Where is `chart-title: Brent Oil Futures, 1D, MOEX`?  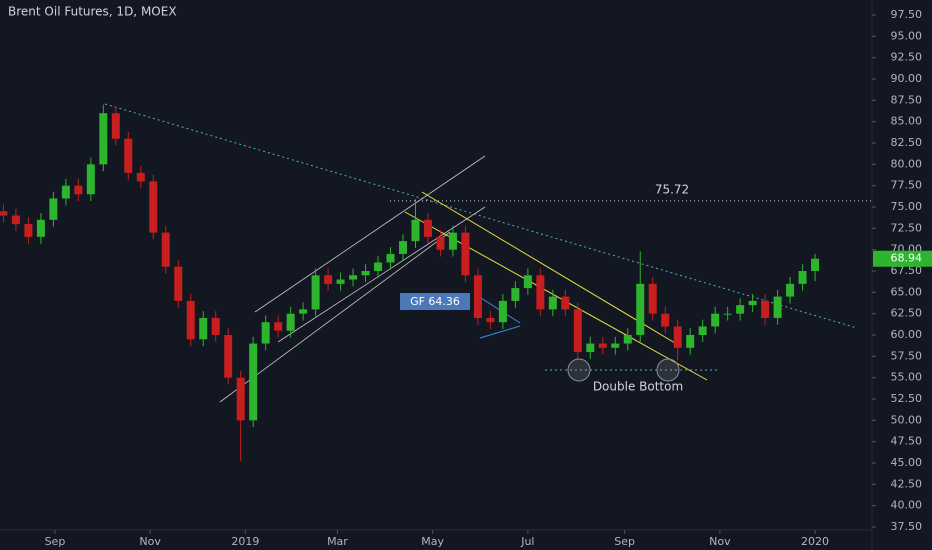 chart-title: Brent Oil Futures, 1D, MOEX is located at coordinates (92, 12).